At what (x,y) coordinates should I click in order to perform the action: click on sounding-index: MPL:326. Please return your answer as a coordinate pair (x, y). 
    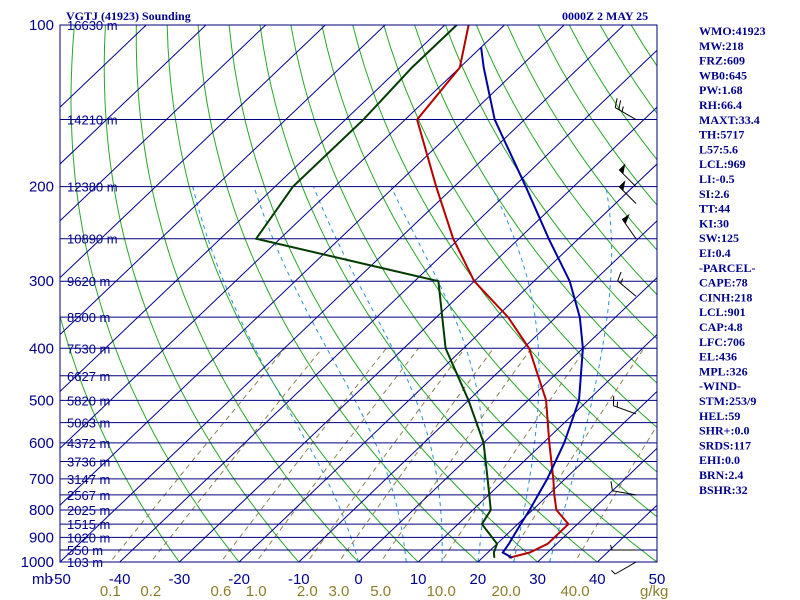
    Looking at the image, I should click on (723, 371).